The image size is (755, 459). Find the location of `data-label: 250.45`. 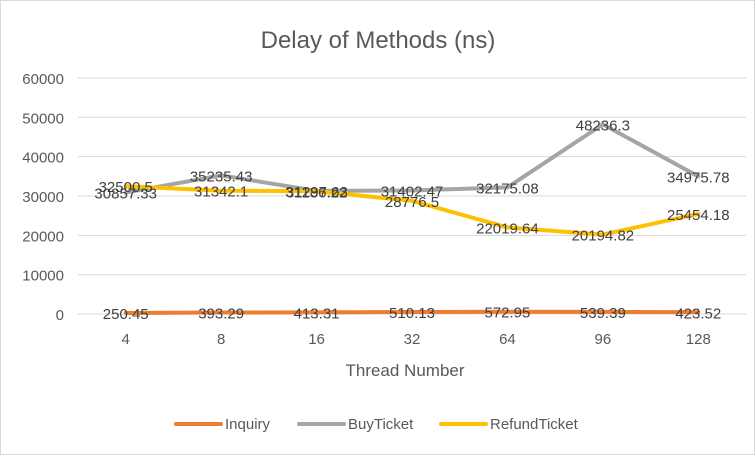

data-label: 250.45 is located at coordinates (126, 314).